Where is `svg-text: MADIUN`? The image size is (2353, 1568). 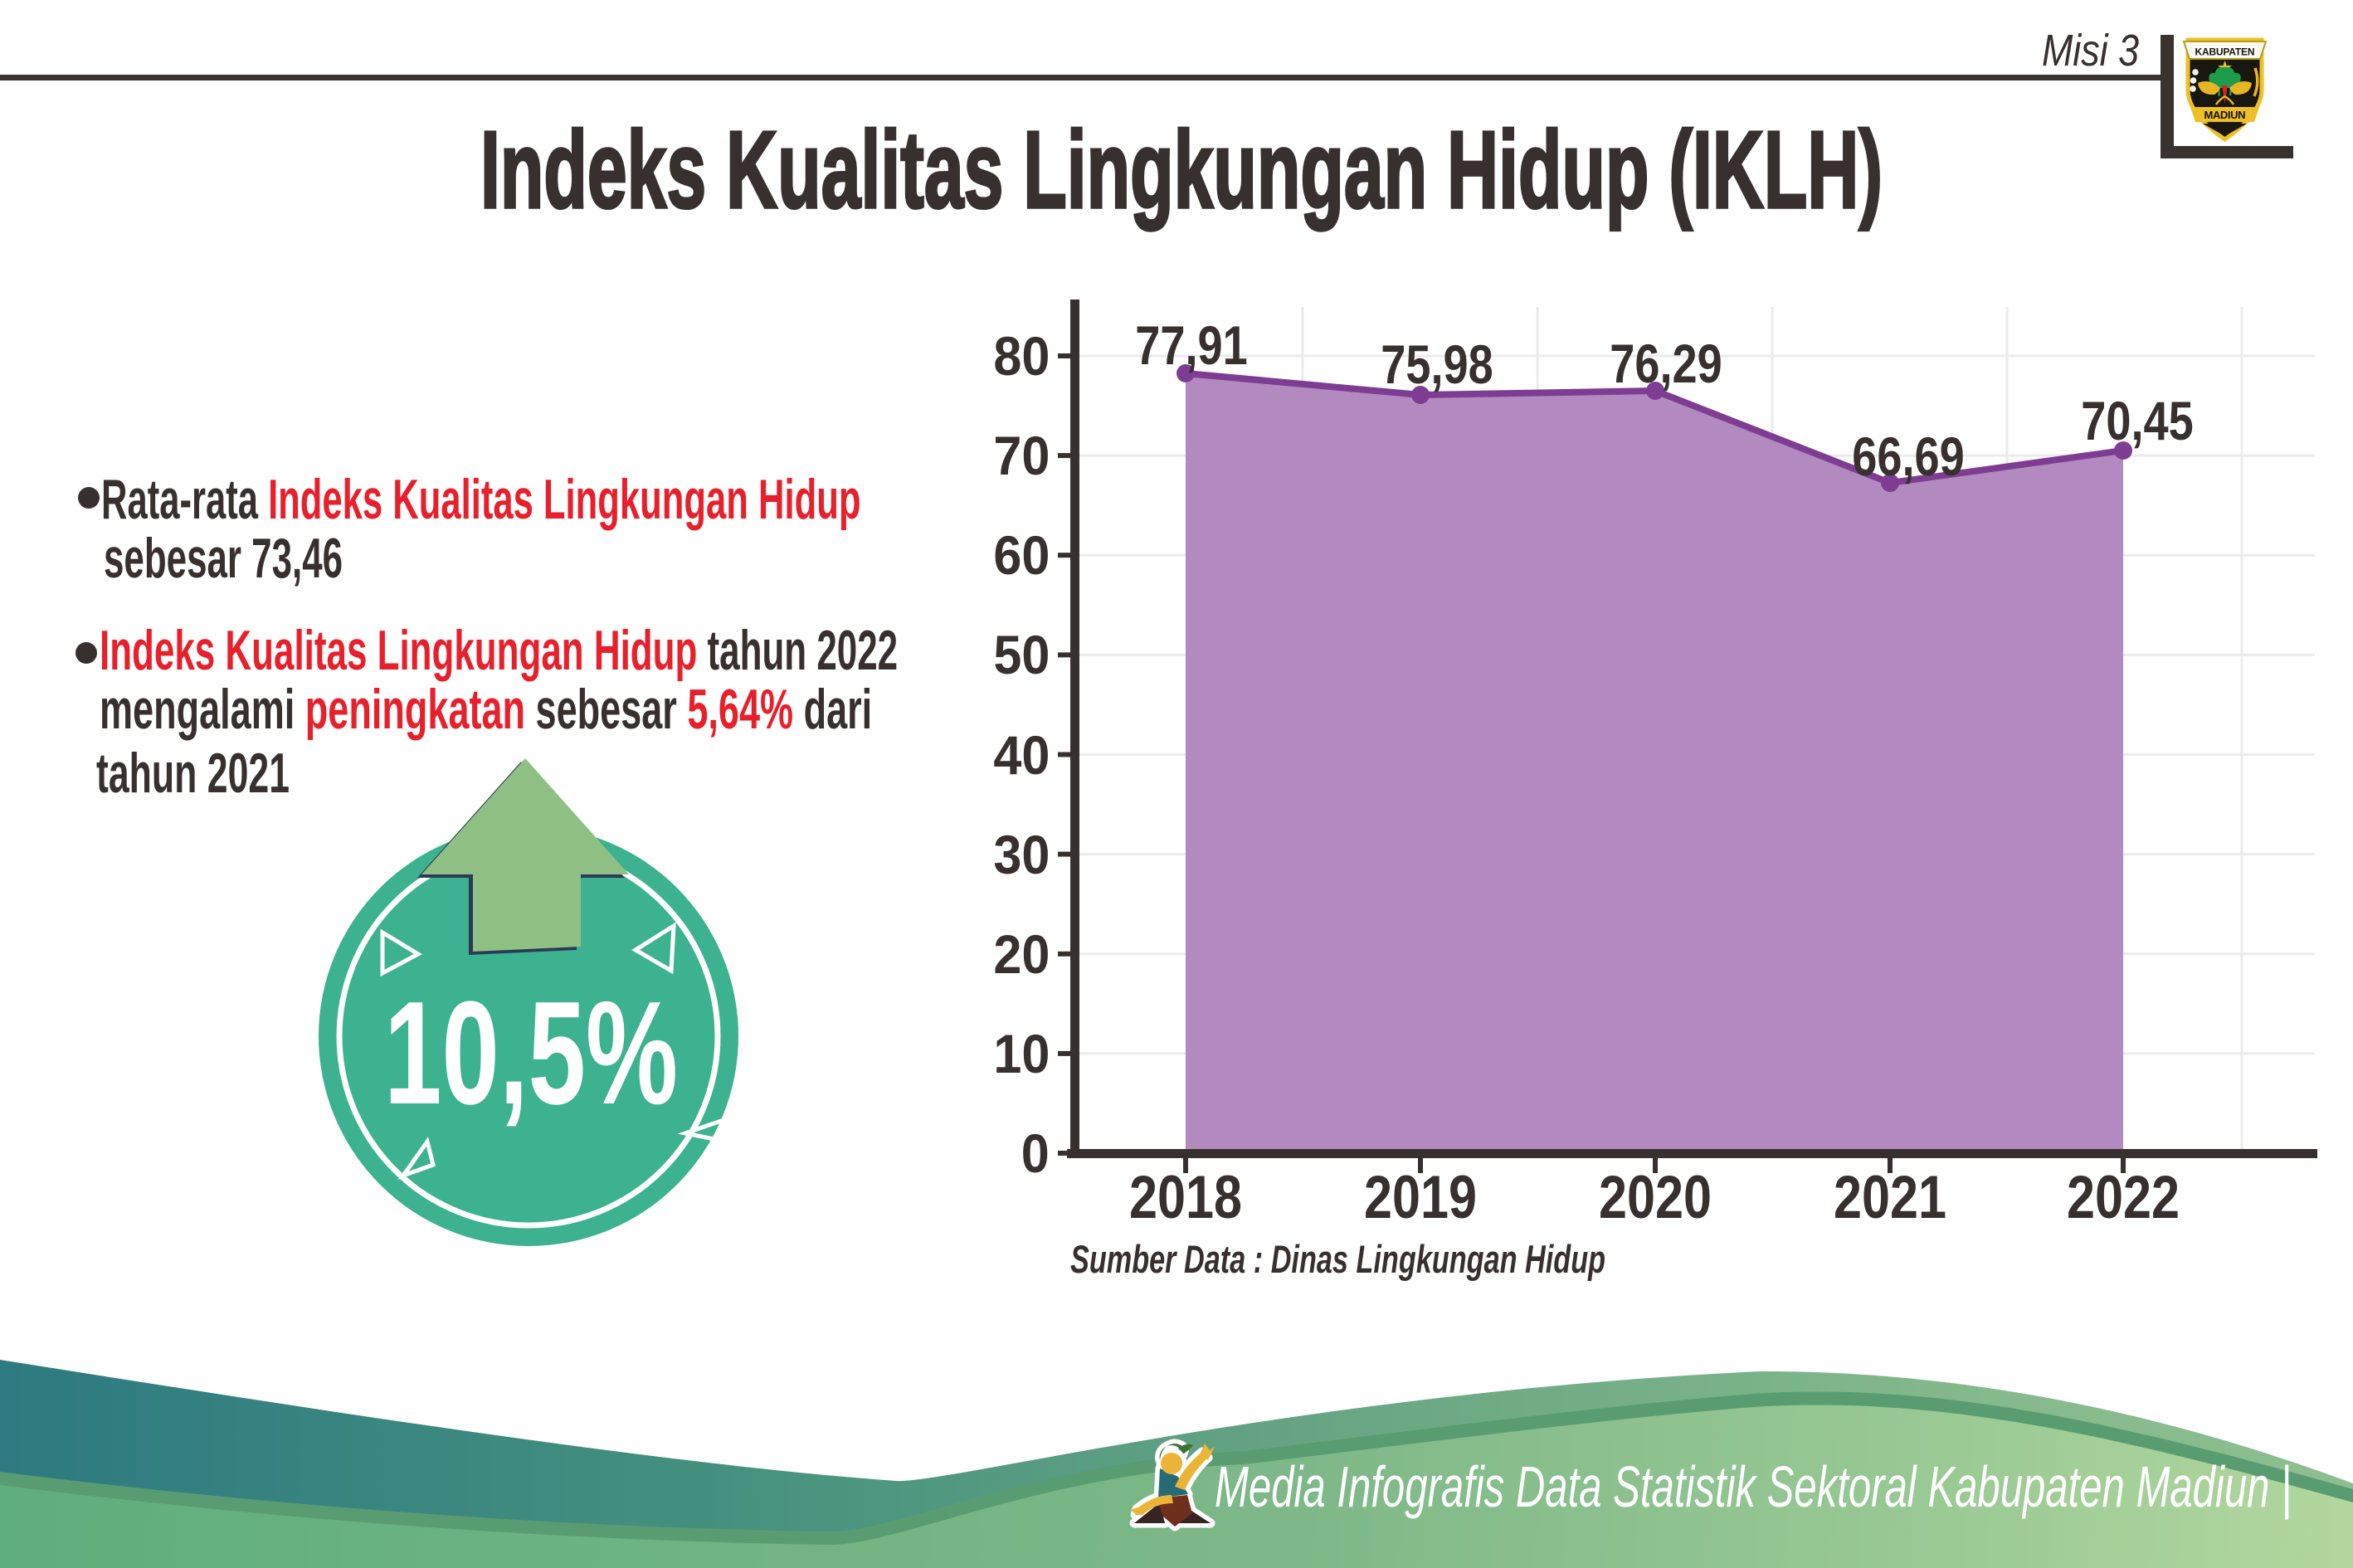
svg-text: MADIUN is located at coordinates (2225, 115).